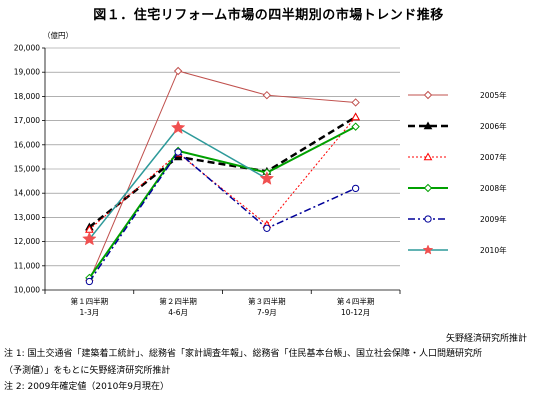 The image size is (537, 400). I want to click on x-tick-label: 第３四半期, so click(267, 301).